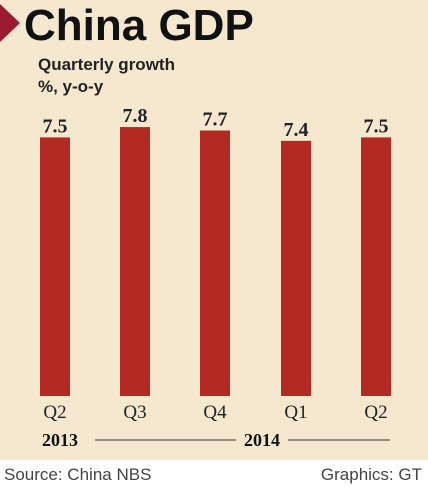 The image size is (428, 487). I want to click on value-label-5: 7.5, so click(376, 126).